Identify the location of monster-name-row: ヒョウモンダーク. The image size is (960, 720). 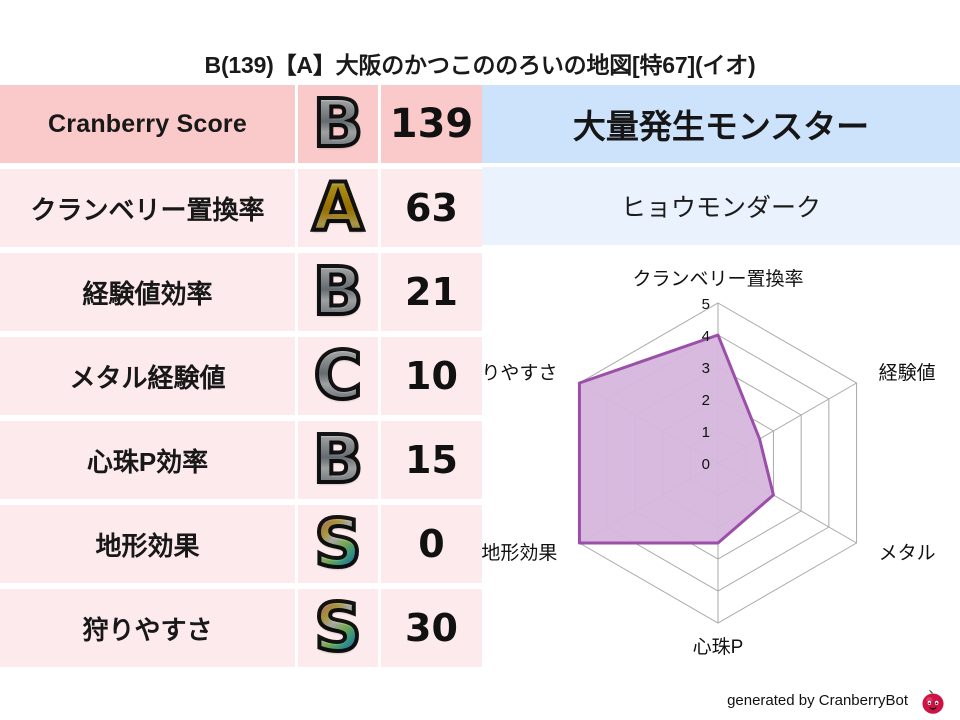
(721, 206).